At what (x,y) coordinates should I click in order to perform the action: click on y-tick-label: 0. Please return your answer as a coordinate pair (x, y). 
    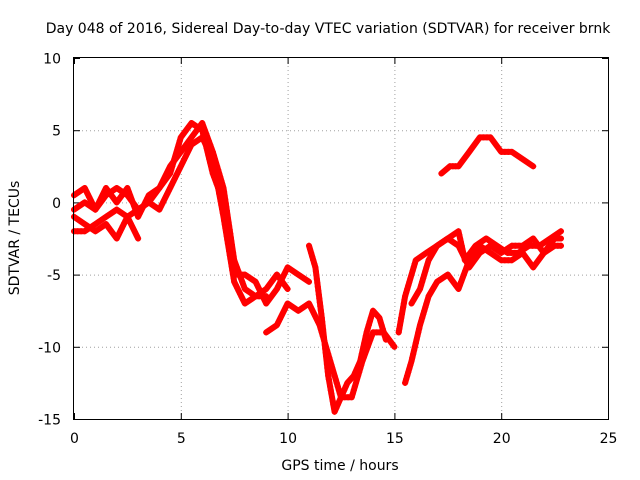
    Looking at the image, I should click on (56, 204).